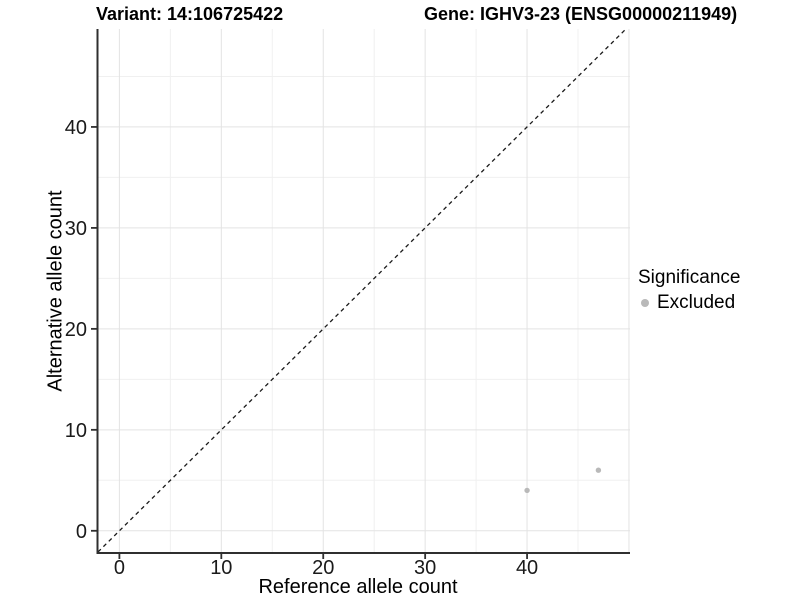 Image resolution: width=800 pixels, height=600 pixels. I want to click on x-tick-label: 30, so click(425, 568).